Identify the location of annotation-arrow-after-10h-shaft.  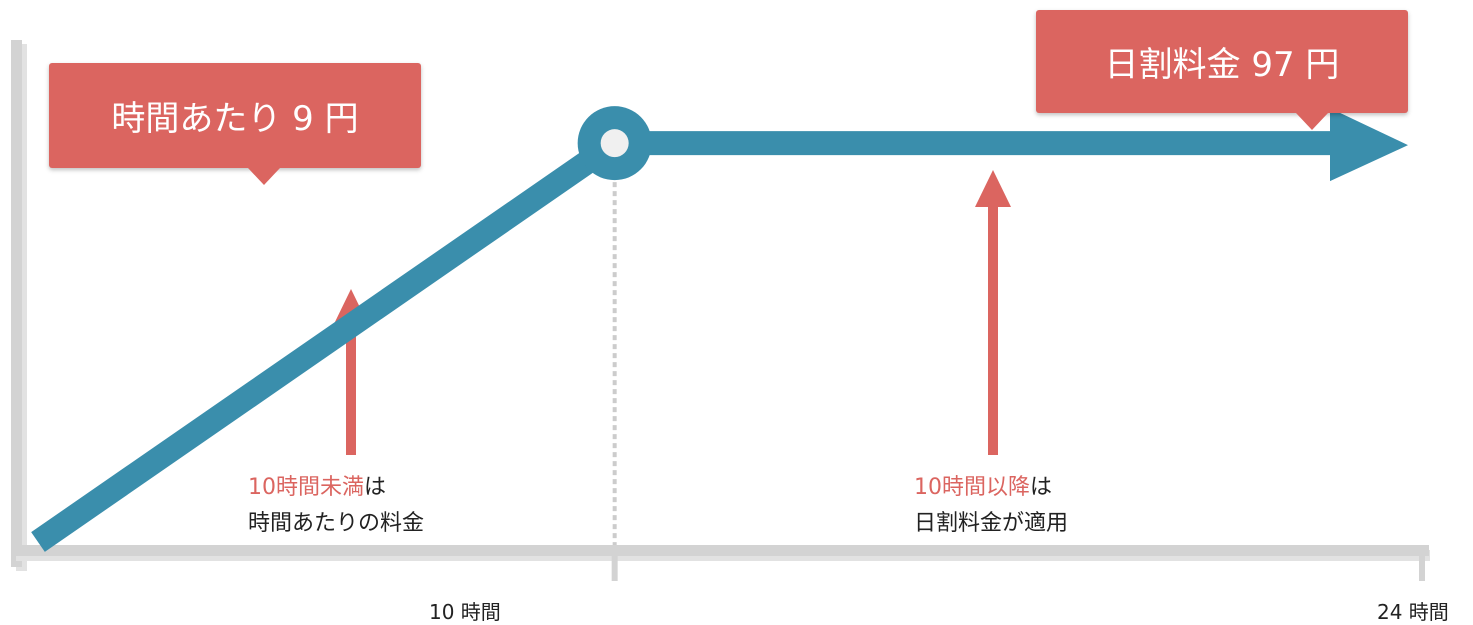
(993, 330).